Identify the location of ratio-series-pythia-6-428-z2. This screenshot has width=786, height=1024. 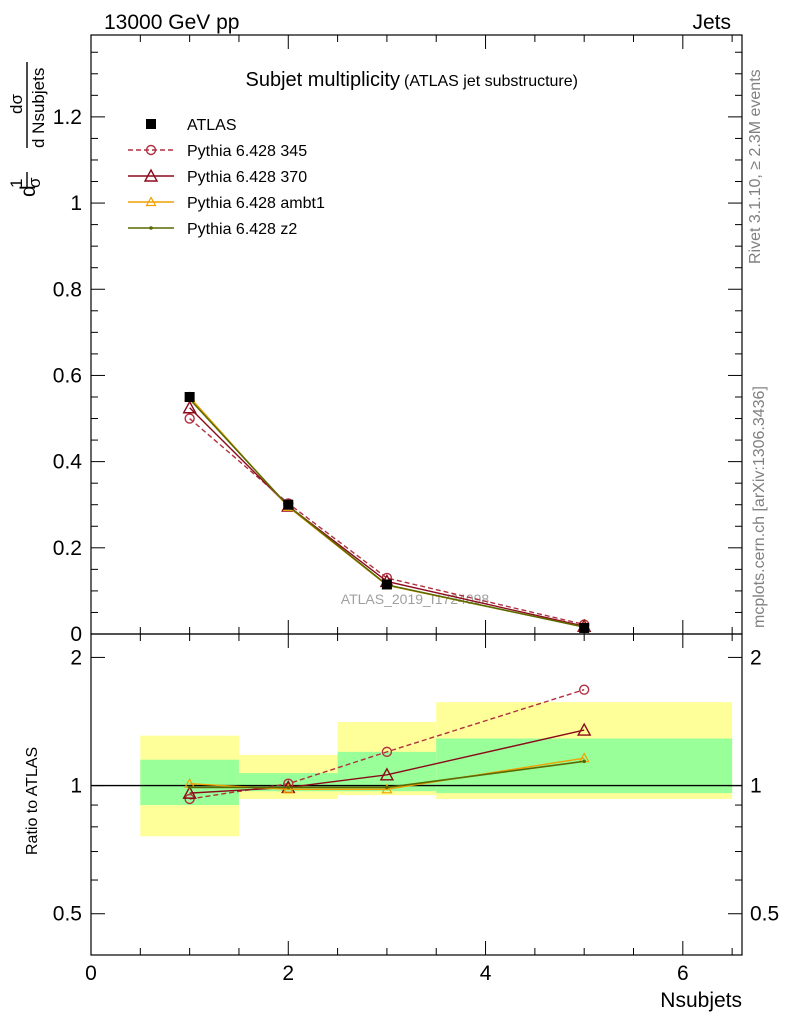
(386, 774).